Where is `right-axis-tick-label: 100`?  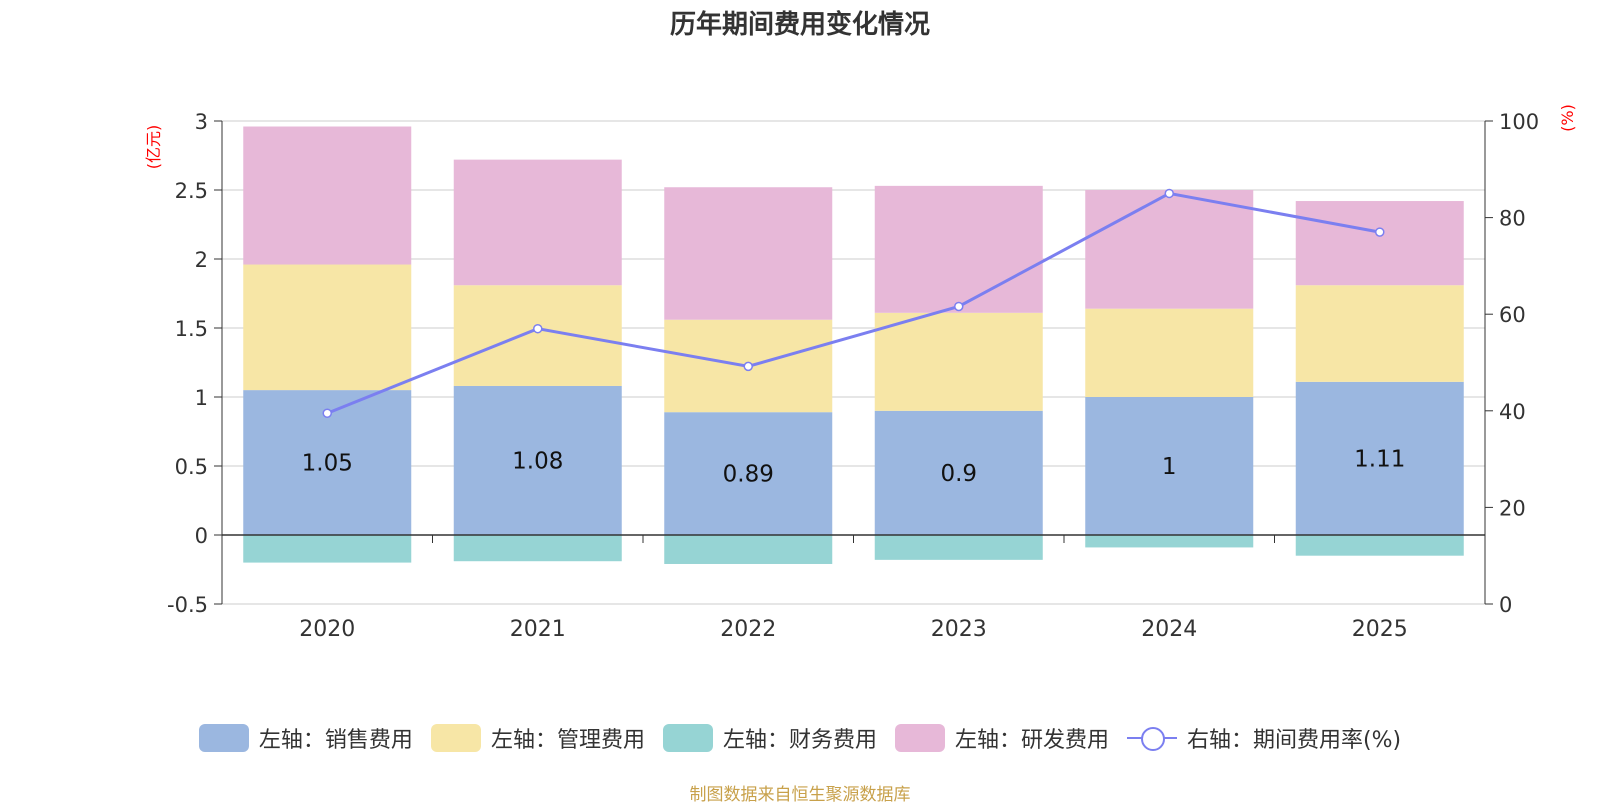 right-axis-tick-label: 100 is located at coordinates (1519, 122).